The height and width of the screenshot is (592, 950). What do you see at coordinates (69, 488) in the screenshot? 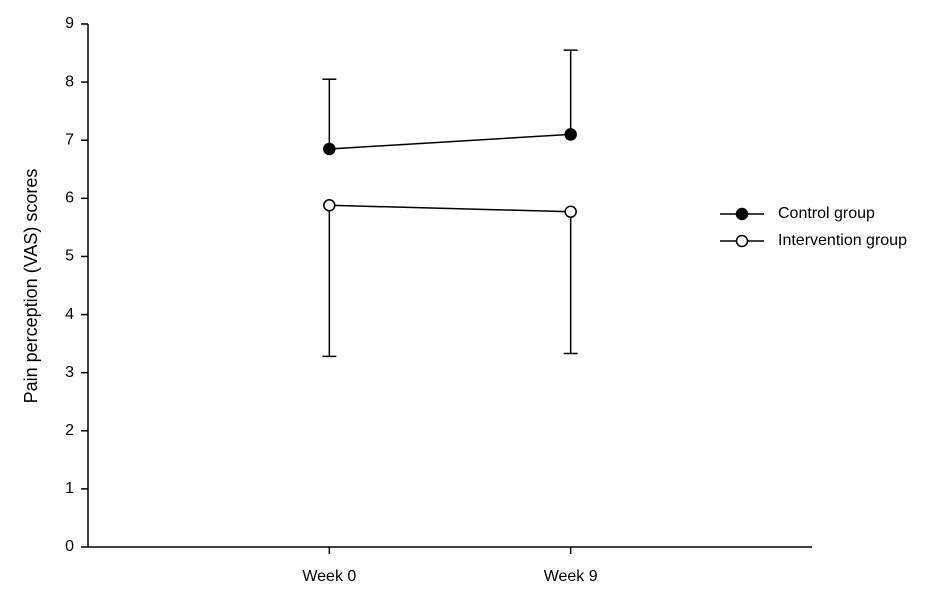
I see `y-tick-label: 1` at bounding box center [69, 488].